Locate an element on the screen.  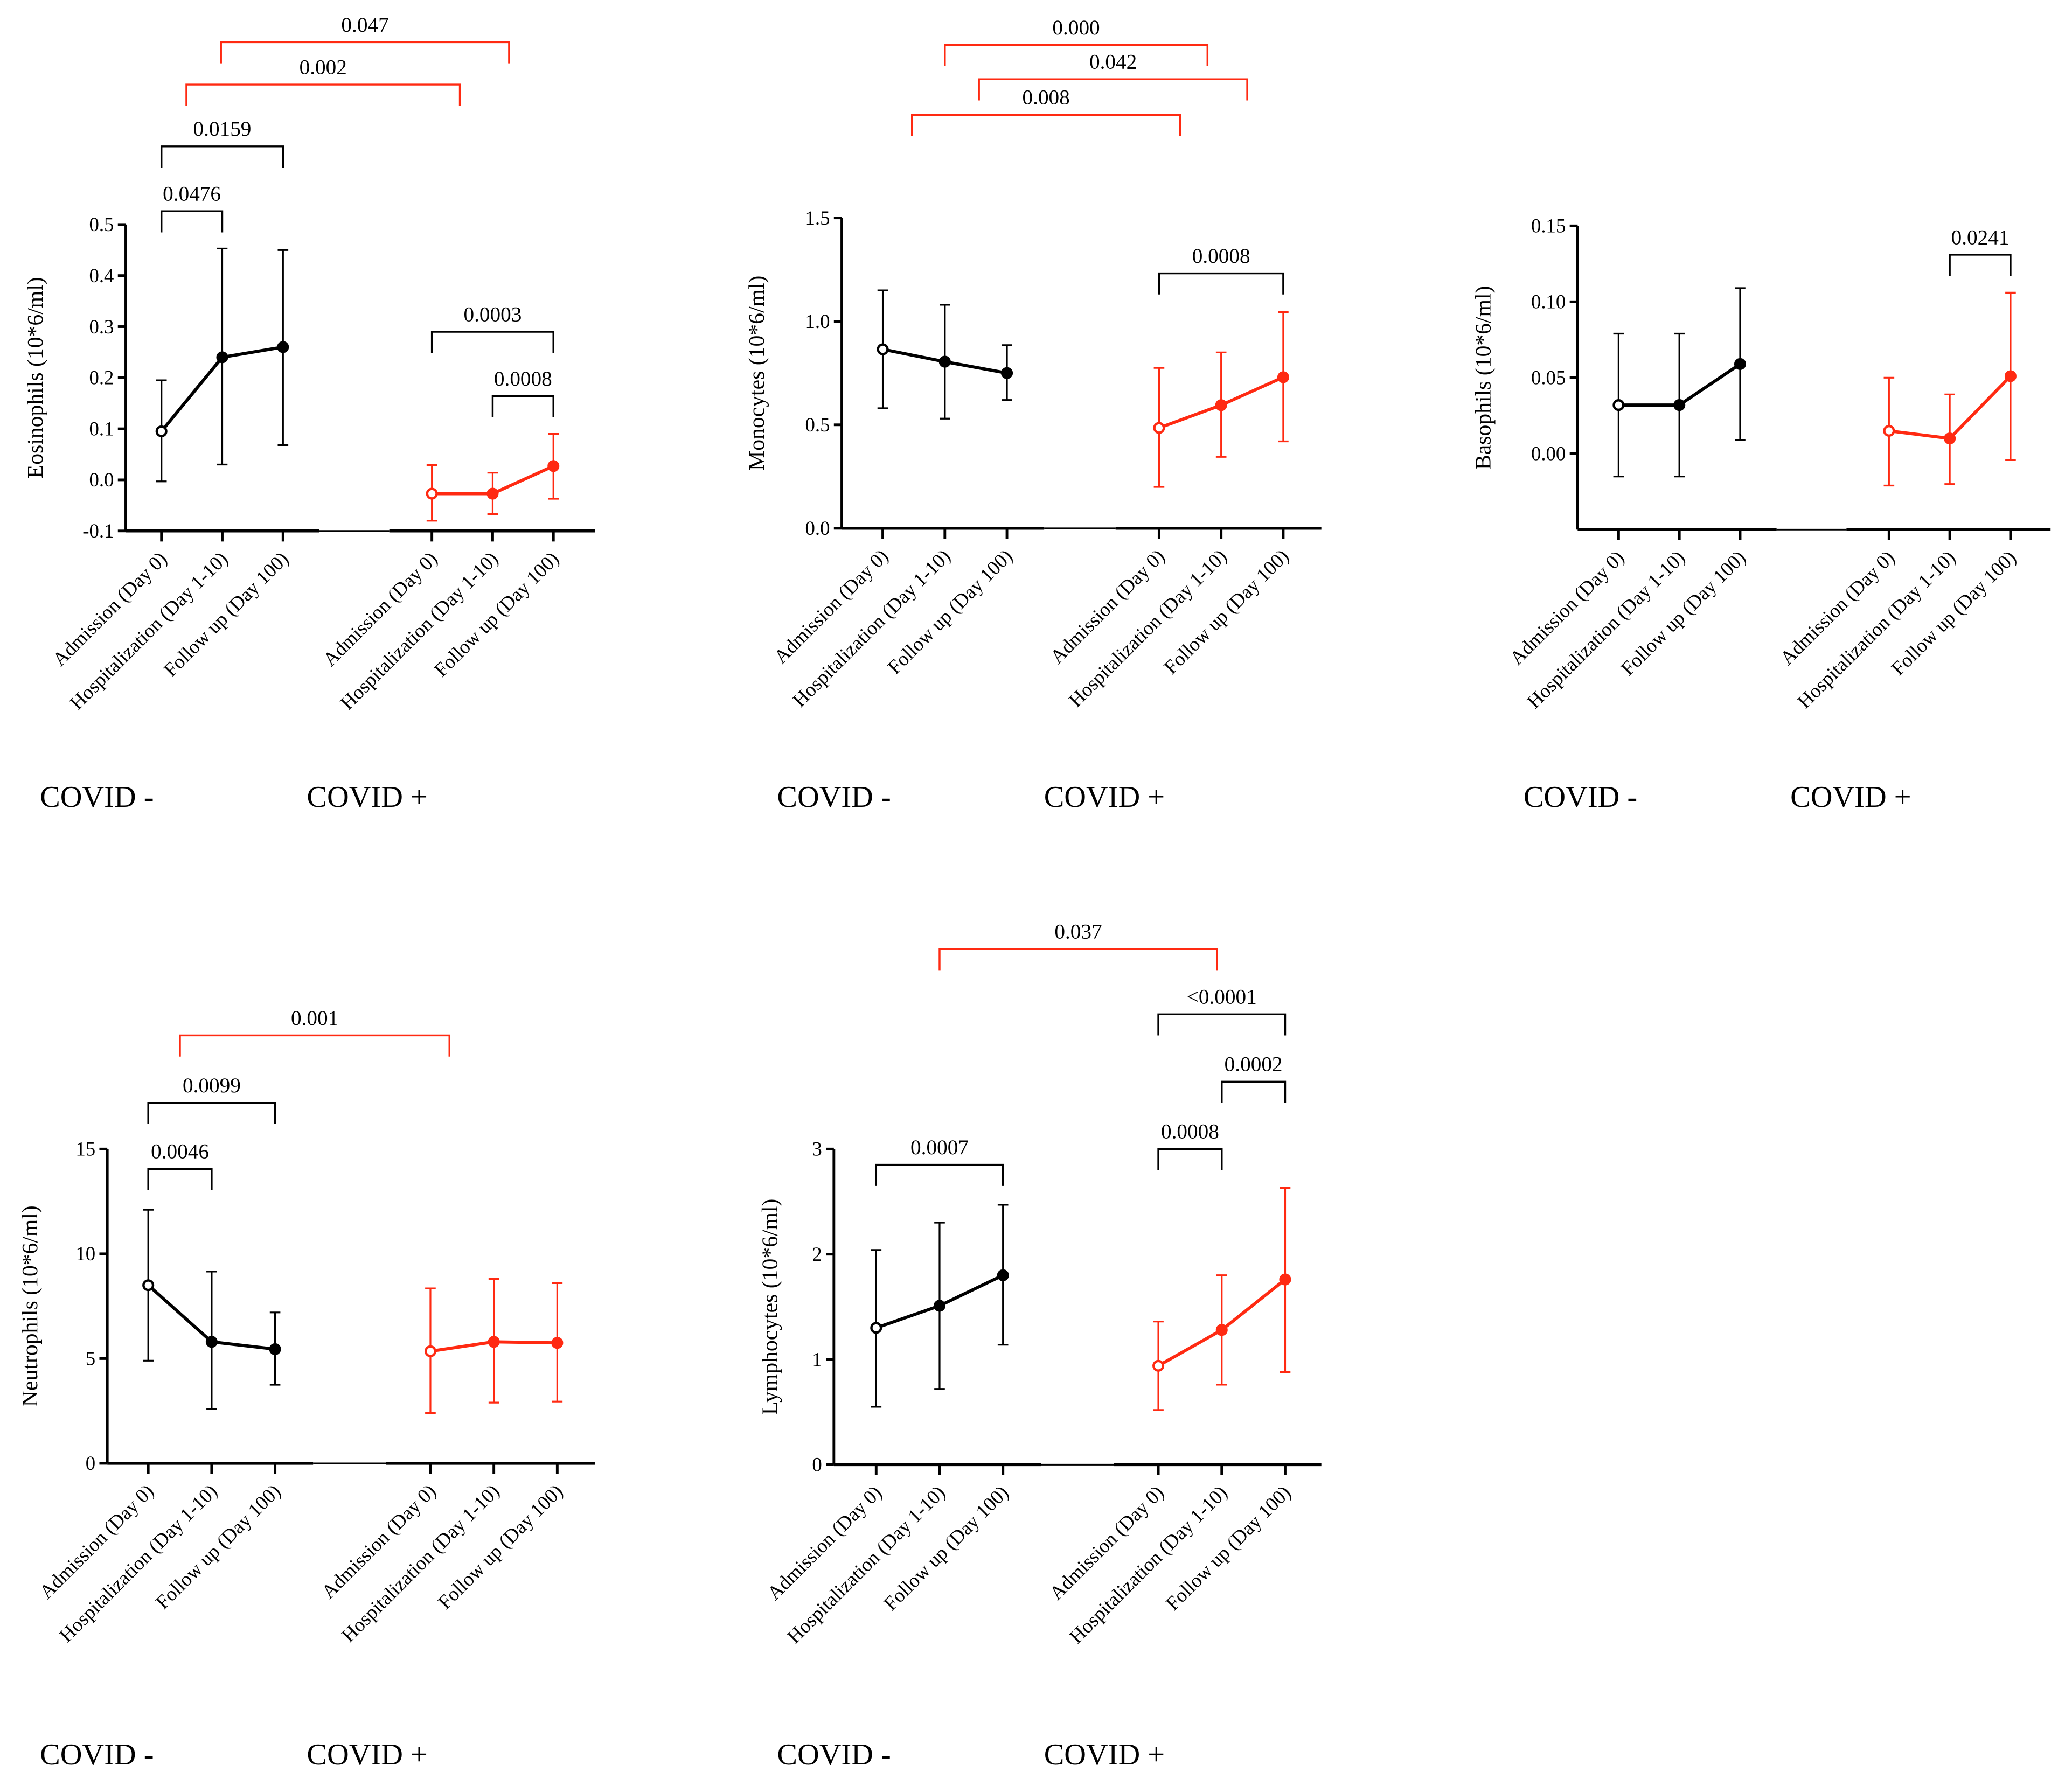
p-value-label: 0.0476 is located at coordinates (192, 194).